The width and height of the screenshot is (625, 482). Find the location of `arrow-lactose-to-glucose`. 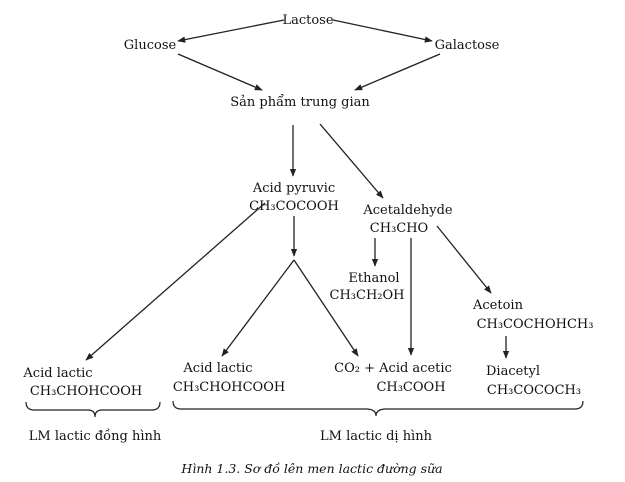

arrow-lactose-to-glucose is located at coordinates (231, 31).